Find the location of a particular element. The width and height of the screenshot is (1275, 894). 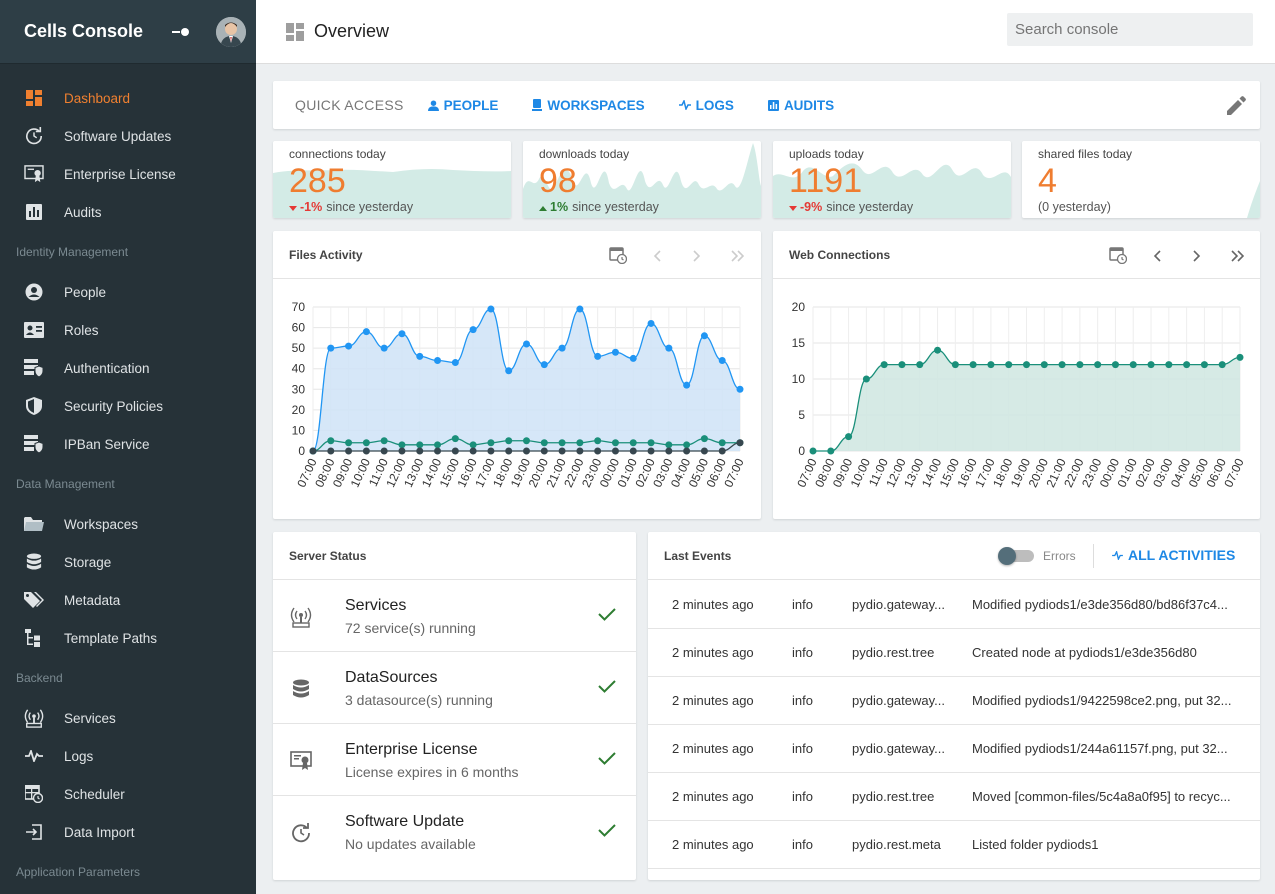

status-item-datasources: DataSources 3 datasource(s) running is located at coordinates (454, 687).